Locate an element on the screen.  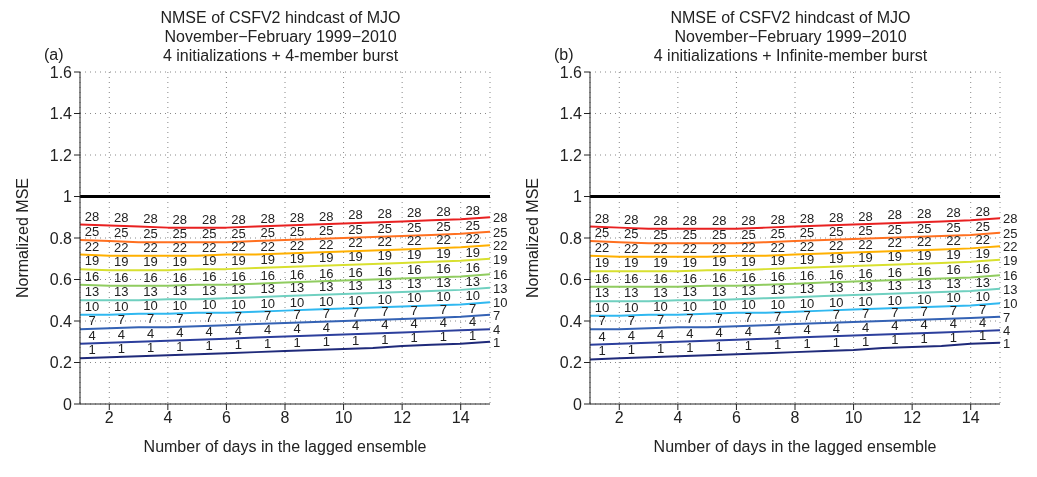
x-axis-title: Number of days in the lagged ensemble is located at coordinates (285, 446).